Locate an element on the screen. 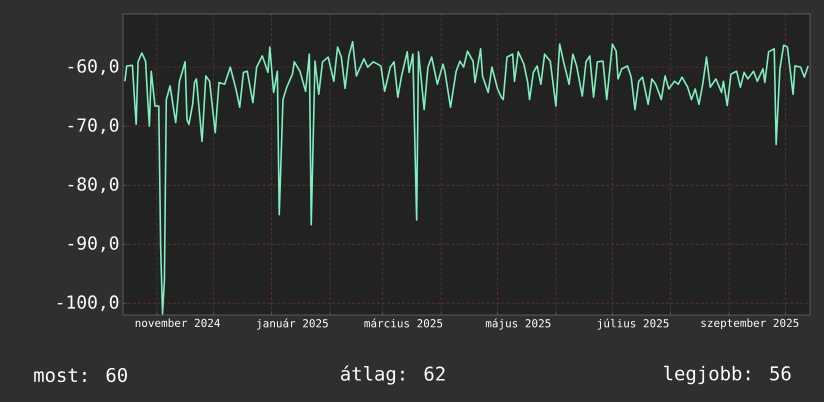 Image resolution: width=824 pixels, height=402 pixels. text: átlag: 62 is located at coordinates (393, 375).